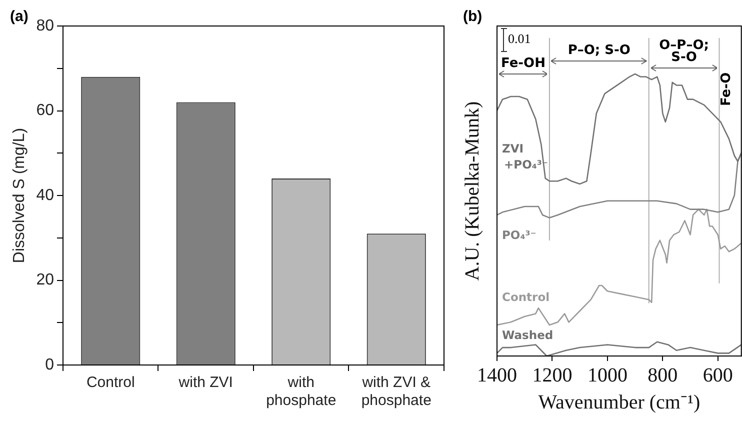 The height and width of the screenshot is (421, 742). I want to click on y-axis-title: A.U. (Kubelka-Munk), so click(472, 191).